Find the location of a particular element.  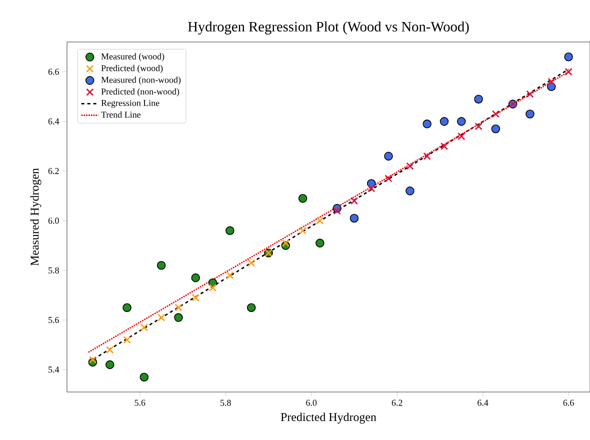

y-tick-label: 5.8 is located at coordinates (53, 270).